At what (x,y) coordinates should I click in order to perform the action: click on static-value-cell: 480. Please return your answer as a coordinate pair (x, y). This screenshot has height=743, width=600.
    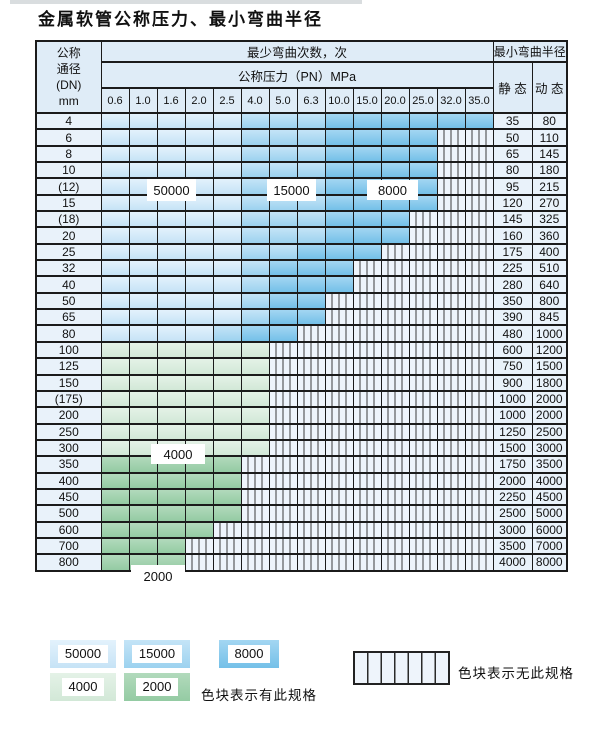
    Looking at the image, I should click on (512, 333).